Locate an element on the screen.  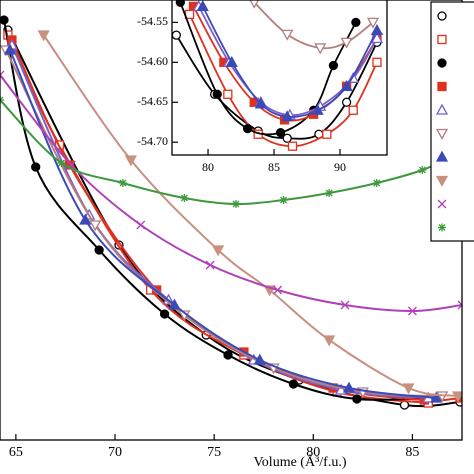
y-tick-label: -54.65 is located at coordinates (152, 101).